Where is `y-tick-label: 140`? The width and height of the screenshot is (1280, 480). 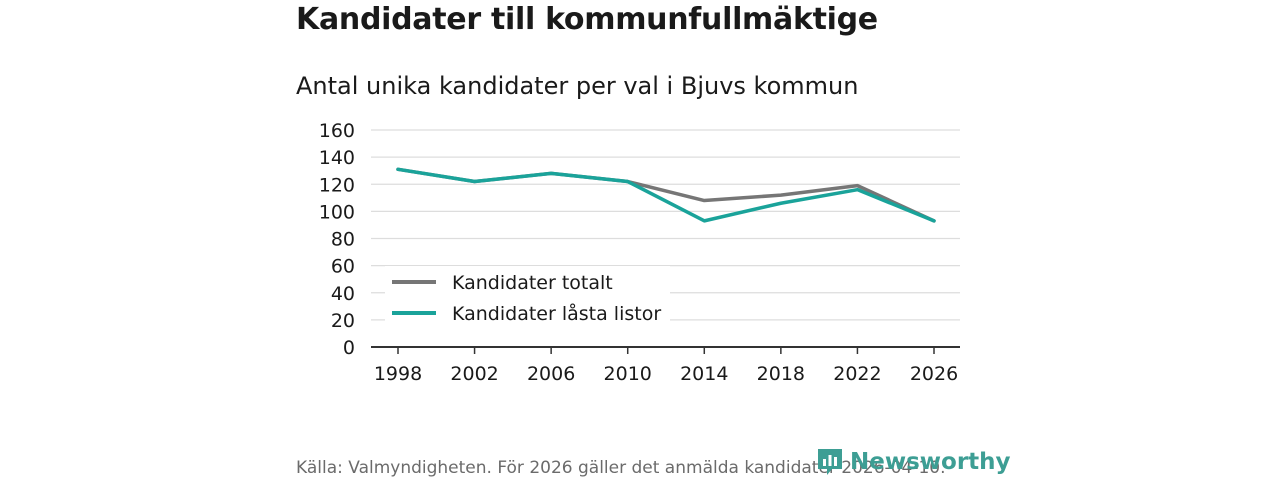 y-tick-label: 140 is located at coordinates (337, 158).